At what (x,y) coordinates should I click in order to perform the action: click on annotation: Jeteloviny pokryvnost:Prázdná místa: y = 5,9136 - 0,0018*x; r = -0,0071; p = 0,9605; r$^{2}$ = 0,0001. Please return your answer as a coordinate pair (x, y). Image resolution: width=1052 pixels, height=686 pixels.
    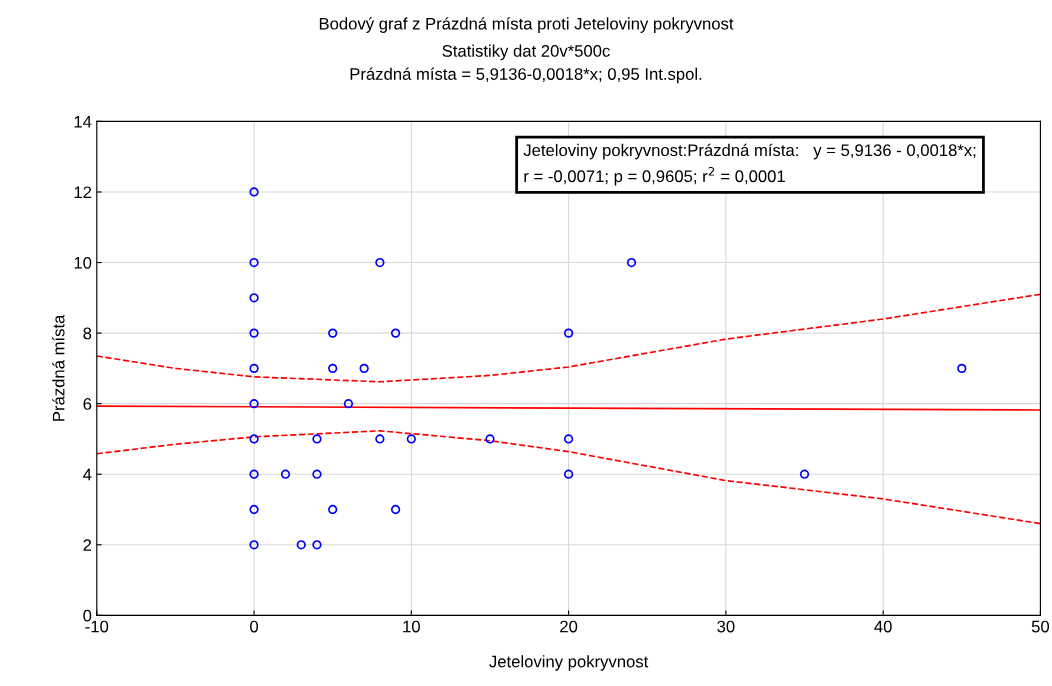
    Looking at the image, I should click on (749, 164).